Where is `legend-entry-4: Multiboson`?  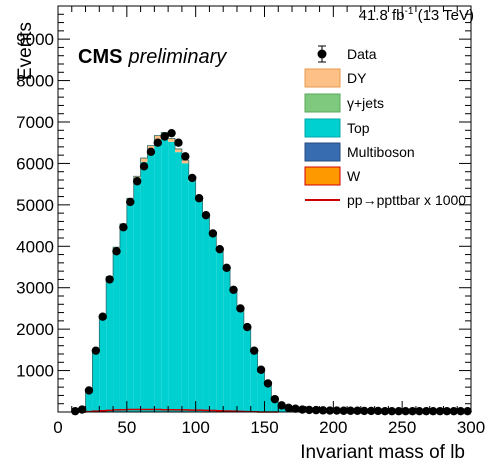 legend-entry-4: Multiboson is located at coordinates (359, 152).